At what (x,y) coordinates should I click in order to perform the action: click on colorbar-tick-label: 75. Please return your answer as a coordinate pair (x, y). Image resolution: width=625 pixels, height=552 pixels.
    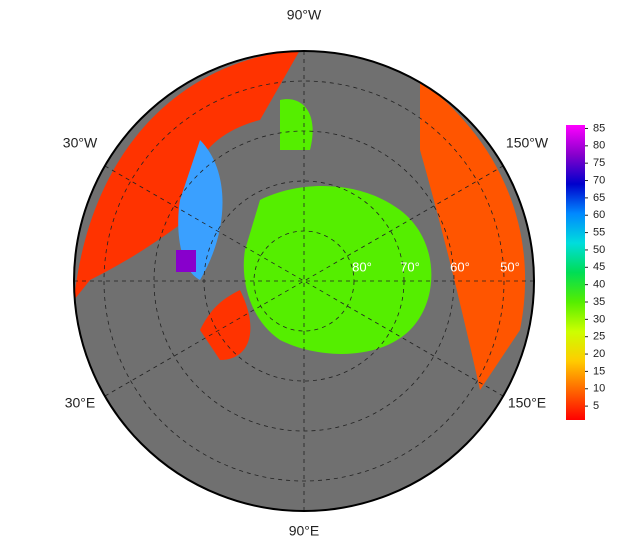
    Looking at the image, I should click on (599, 163).